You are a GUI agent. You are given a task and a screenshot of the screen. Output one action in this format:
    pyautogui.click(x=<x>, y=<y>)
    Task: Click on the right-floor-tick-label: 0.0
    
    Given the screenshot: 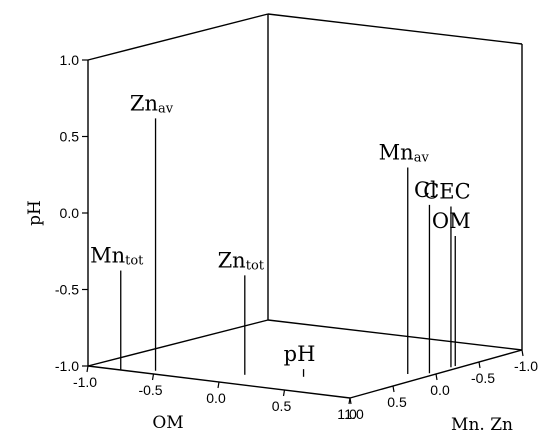 What is the action you would take?
    pyautogui.click(x=440, y=390)
    